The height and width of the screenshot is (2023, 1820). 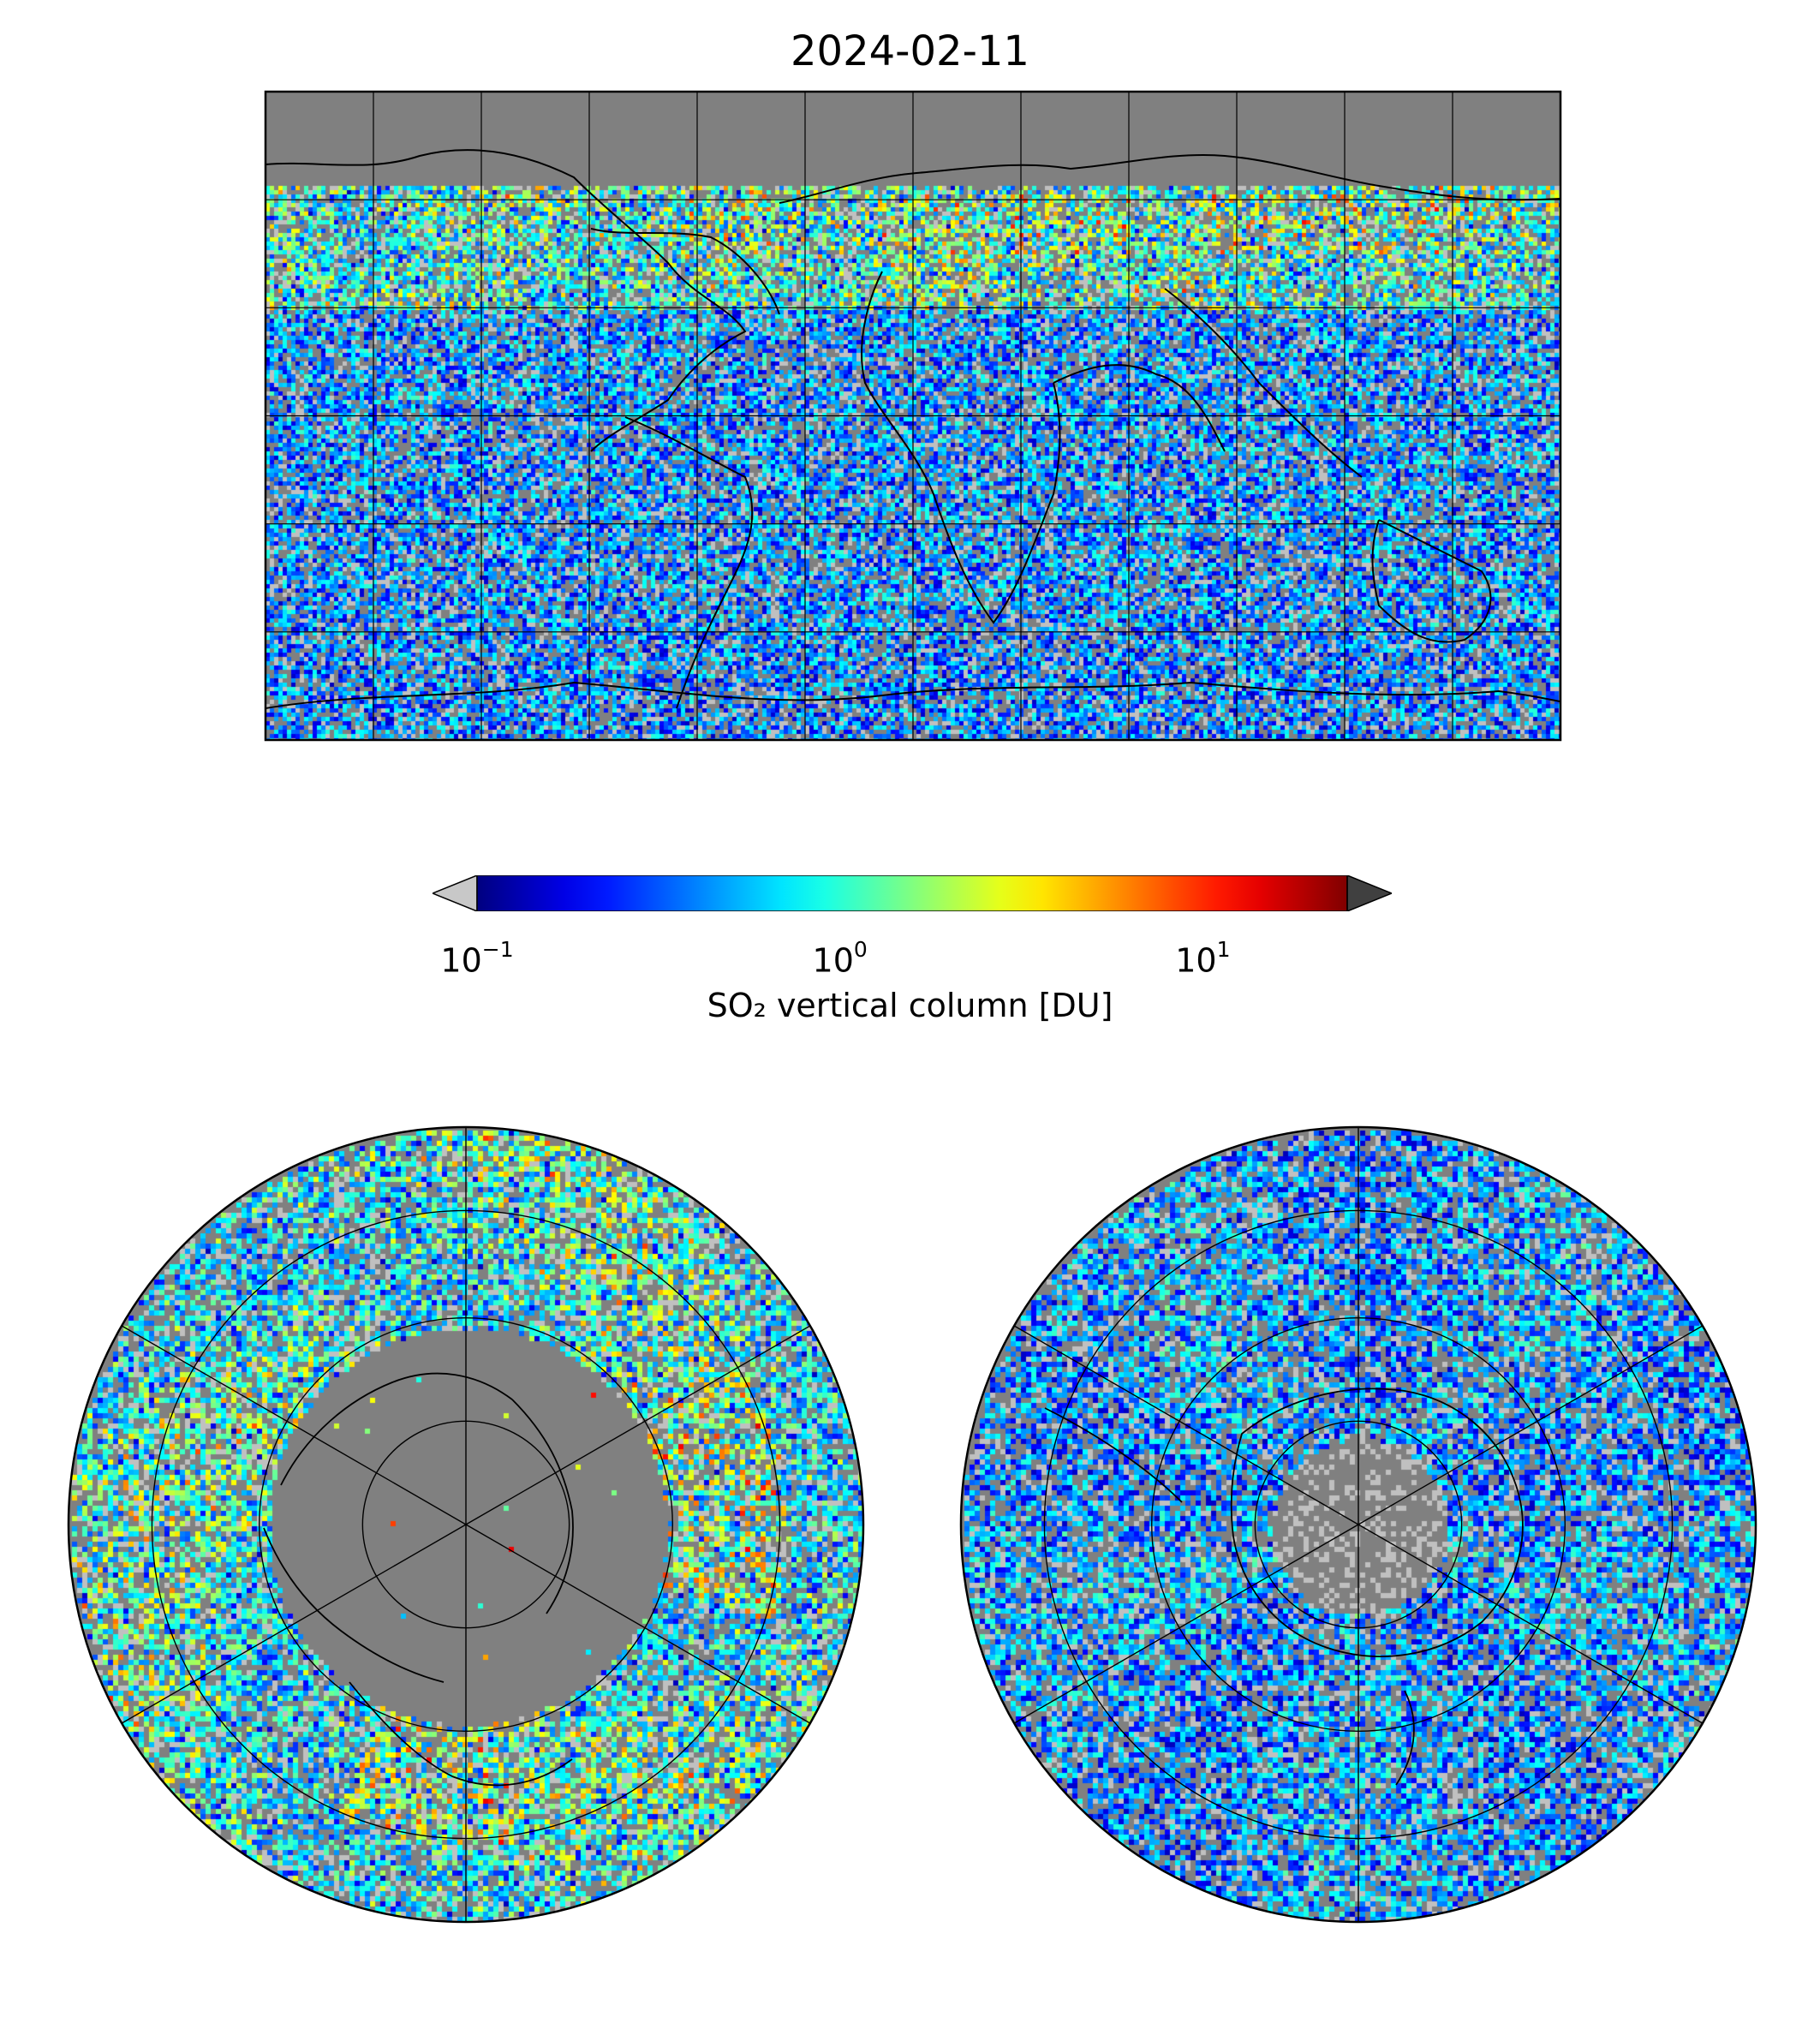 What do you see at coordinates (497, 950) in the screenshot?
I see `tick-exponent: −1` at bounding box center [497, 950].